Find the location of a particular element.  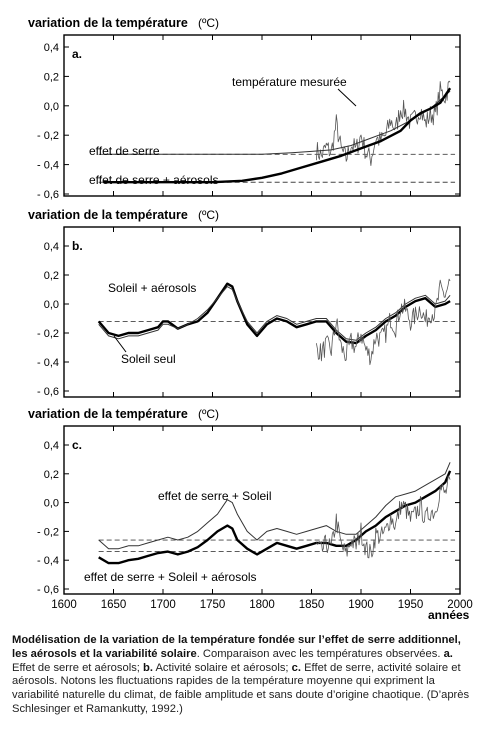

series-effet-de-serre-soleil is located at coordinates (274, 506).